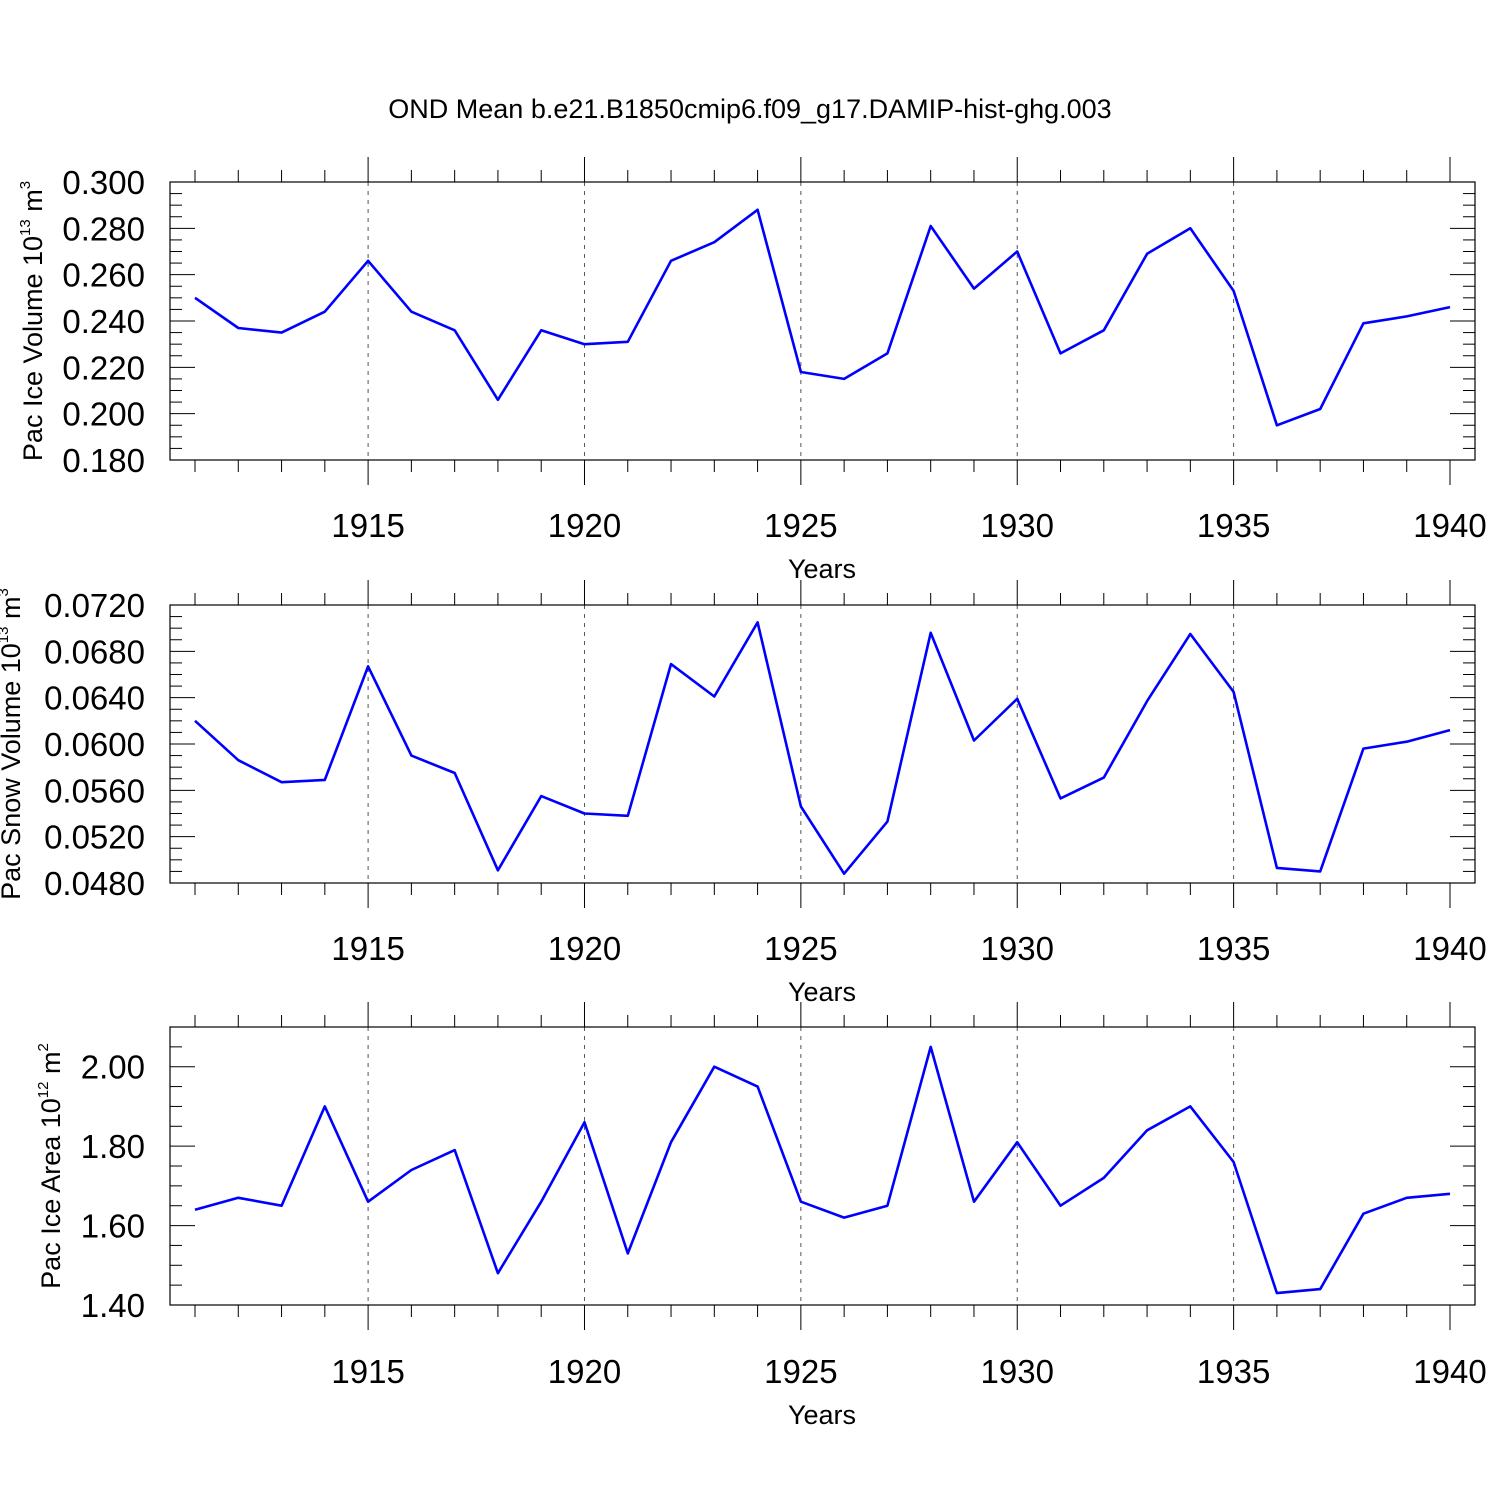  Describe the element at coordinates (103, 275) in the screenshot. I see `y-tick-label: 0.260` at that location.